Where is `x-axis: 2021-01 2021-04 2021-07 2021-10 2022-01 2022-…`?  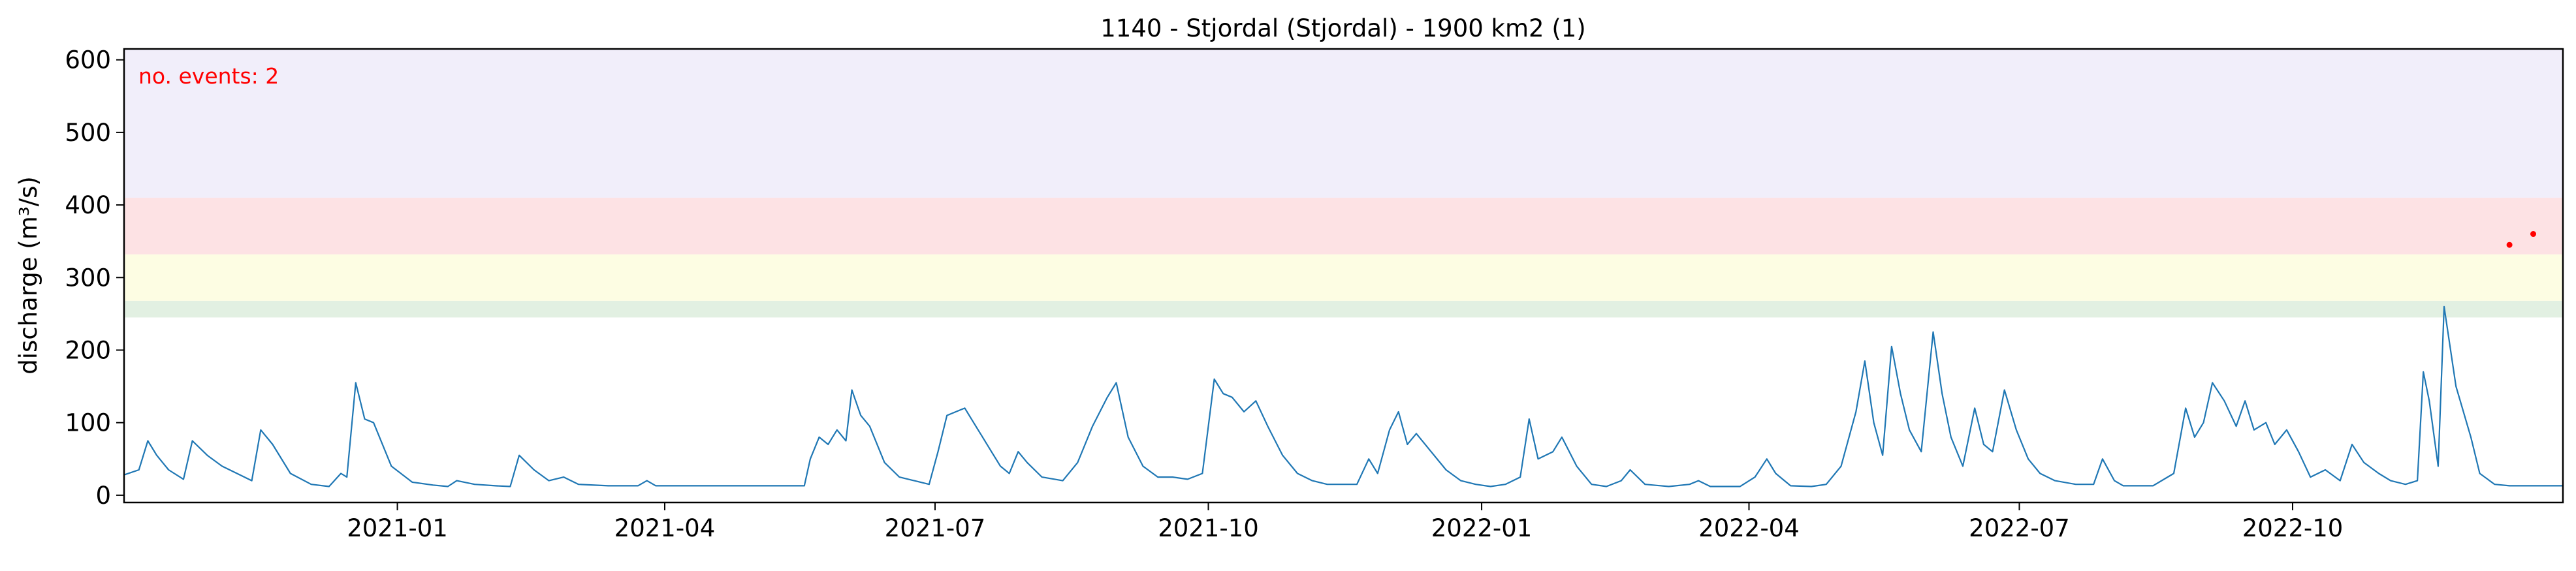 x-axis: 2021-01 2021-04 2021-07 2021-10 2022-01 2022-… is located at coordinates (1345, 522).